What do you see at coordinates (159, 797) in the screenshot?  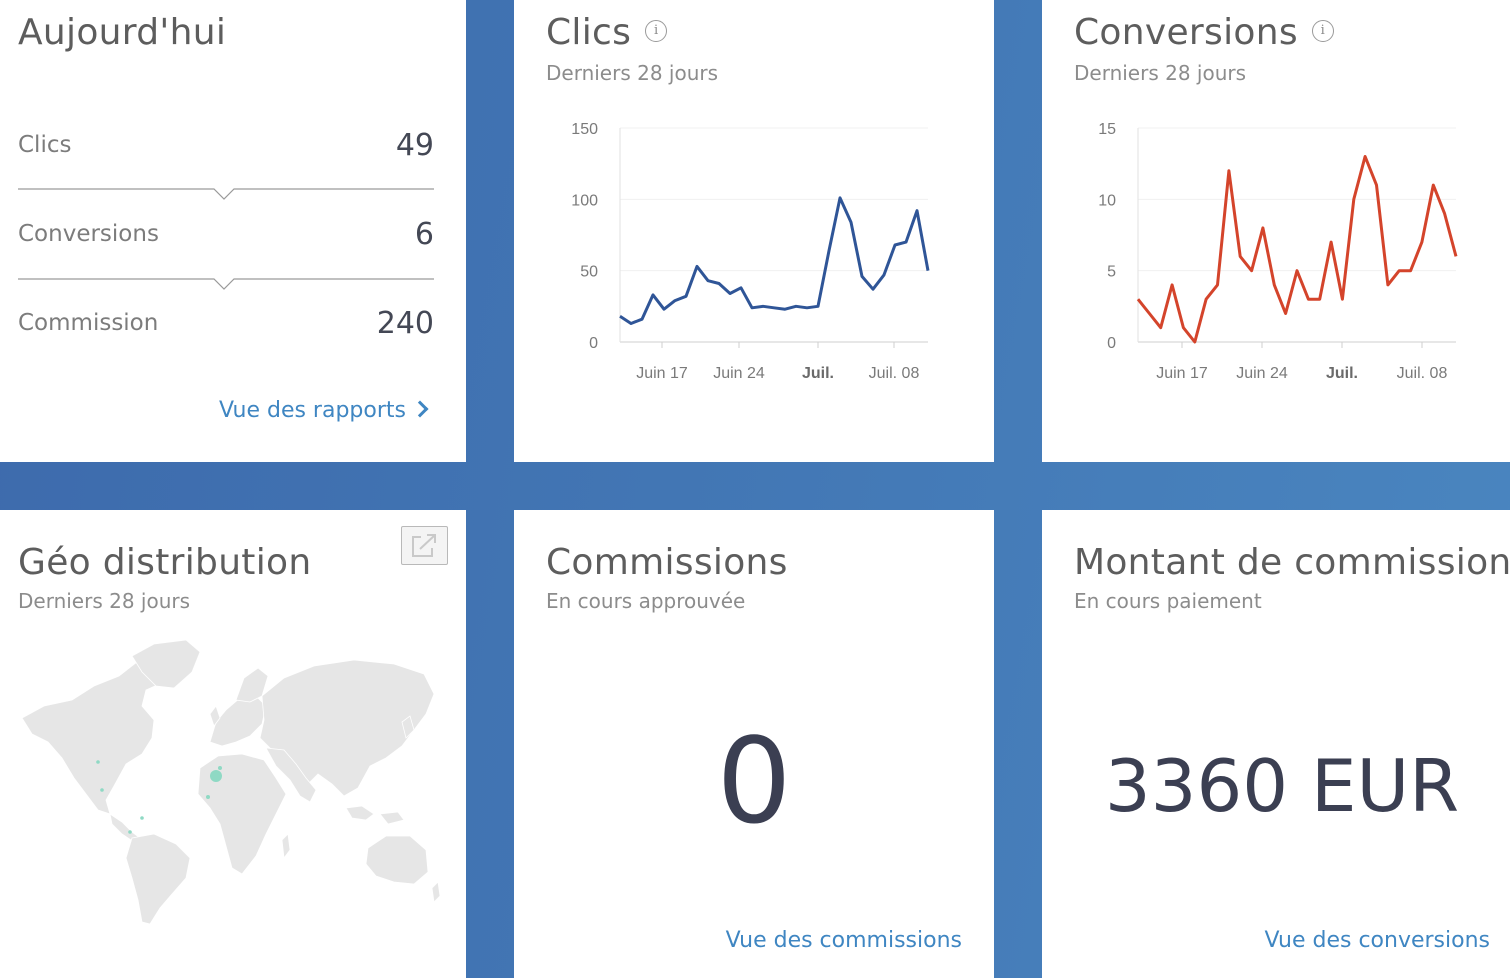 I see `map-markers` at bounding box center [159, 797].